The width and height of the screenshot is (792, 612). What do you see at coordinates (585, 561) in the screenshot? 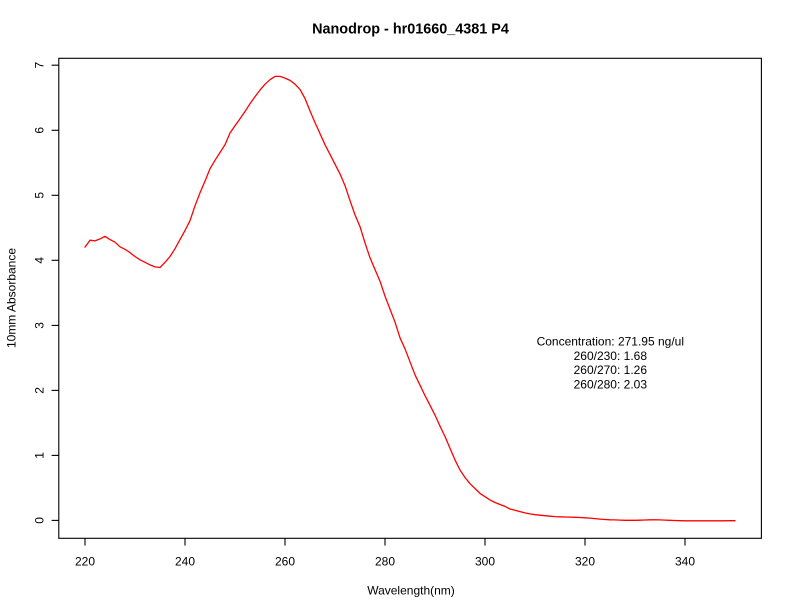
I see `svg-text: 320` at bounding box center [585, 561].